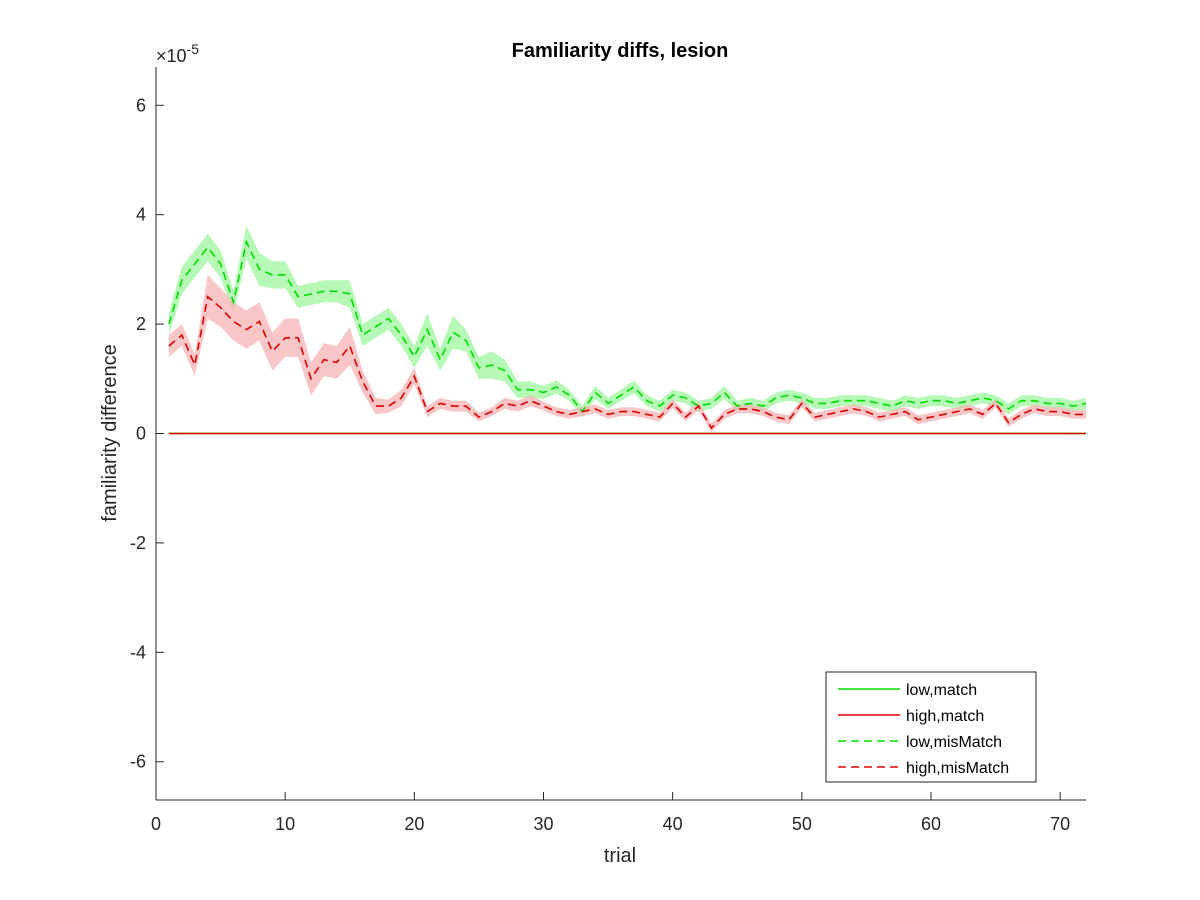 Image resolution: width=1200 pixels, height=900 pixels. Describe the element at coordinates (414, 824) in the screenshot. I see `x-tick-label: 20` at that location.